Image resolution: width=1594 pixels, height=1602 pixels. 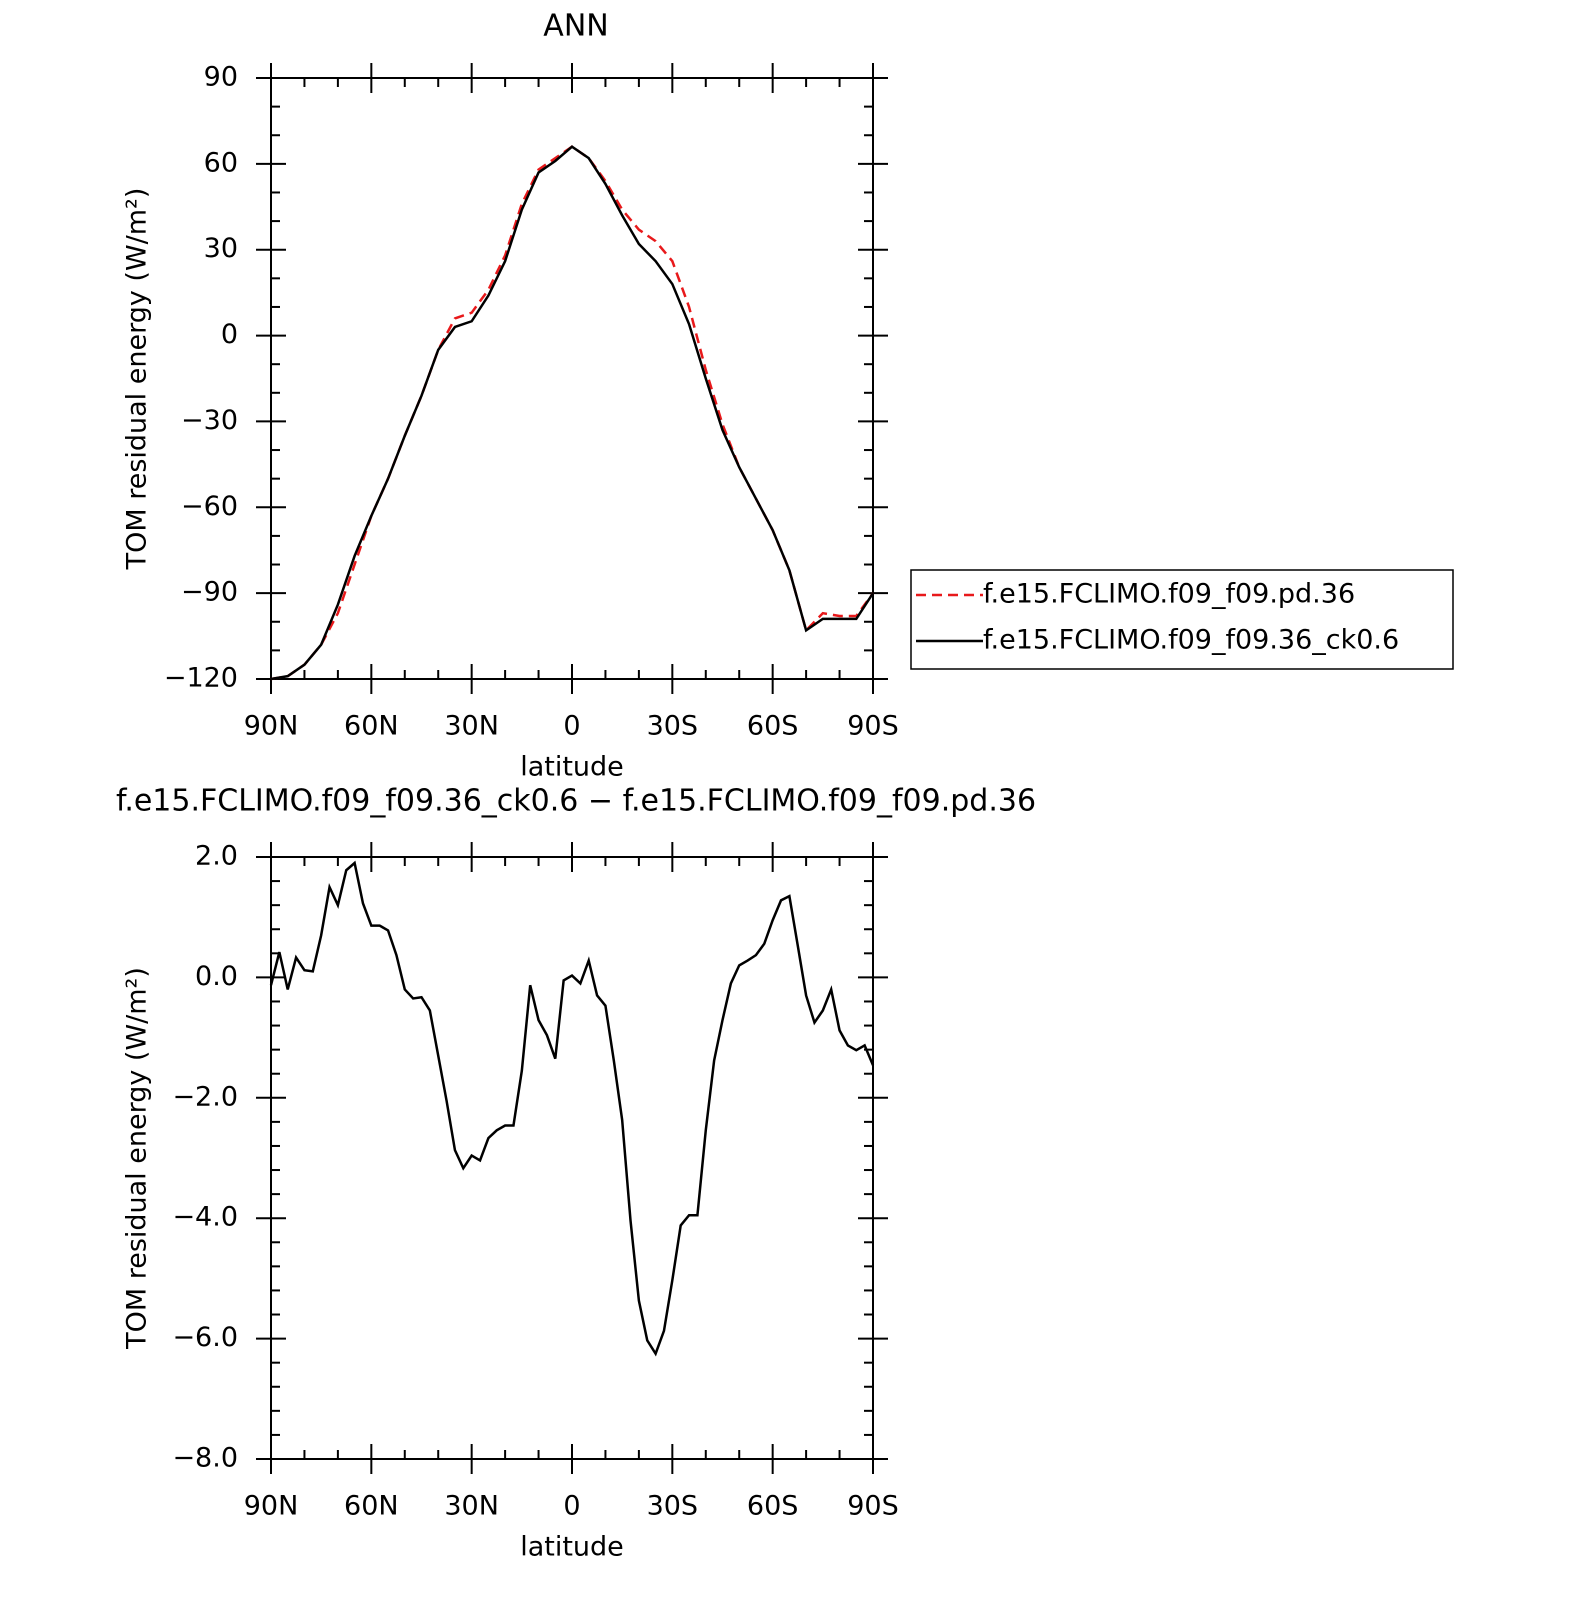 What do you see at coordinates (205, 1096) in the screenshot?
I see `y-tick-label: −2.0` at bounding box center [205, 1096].